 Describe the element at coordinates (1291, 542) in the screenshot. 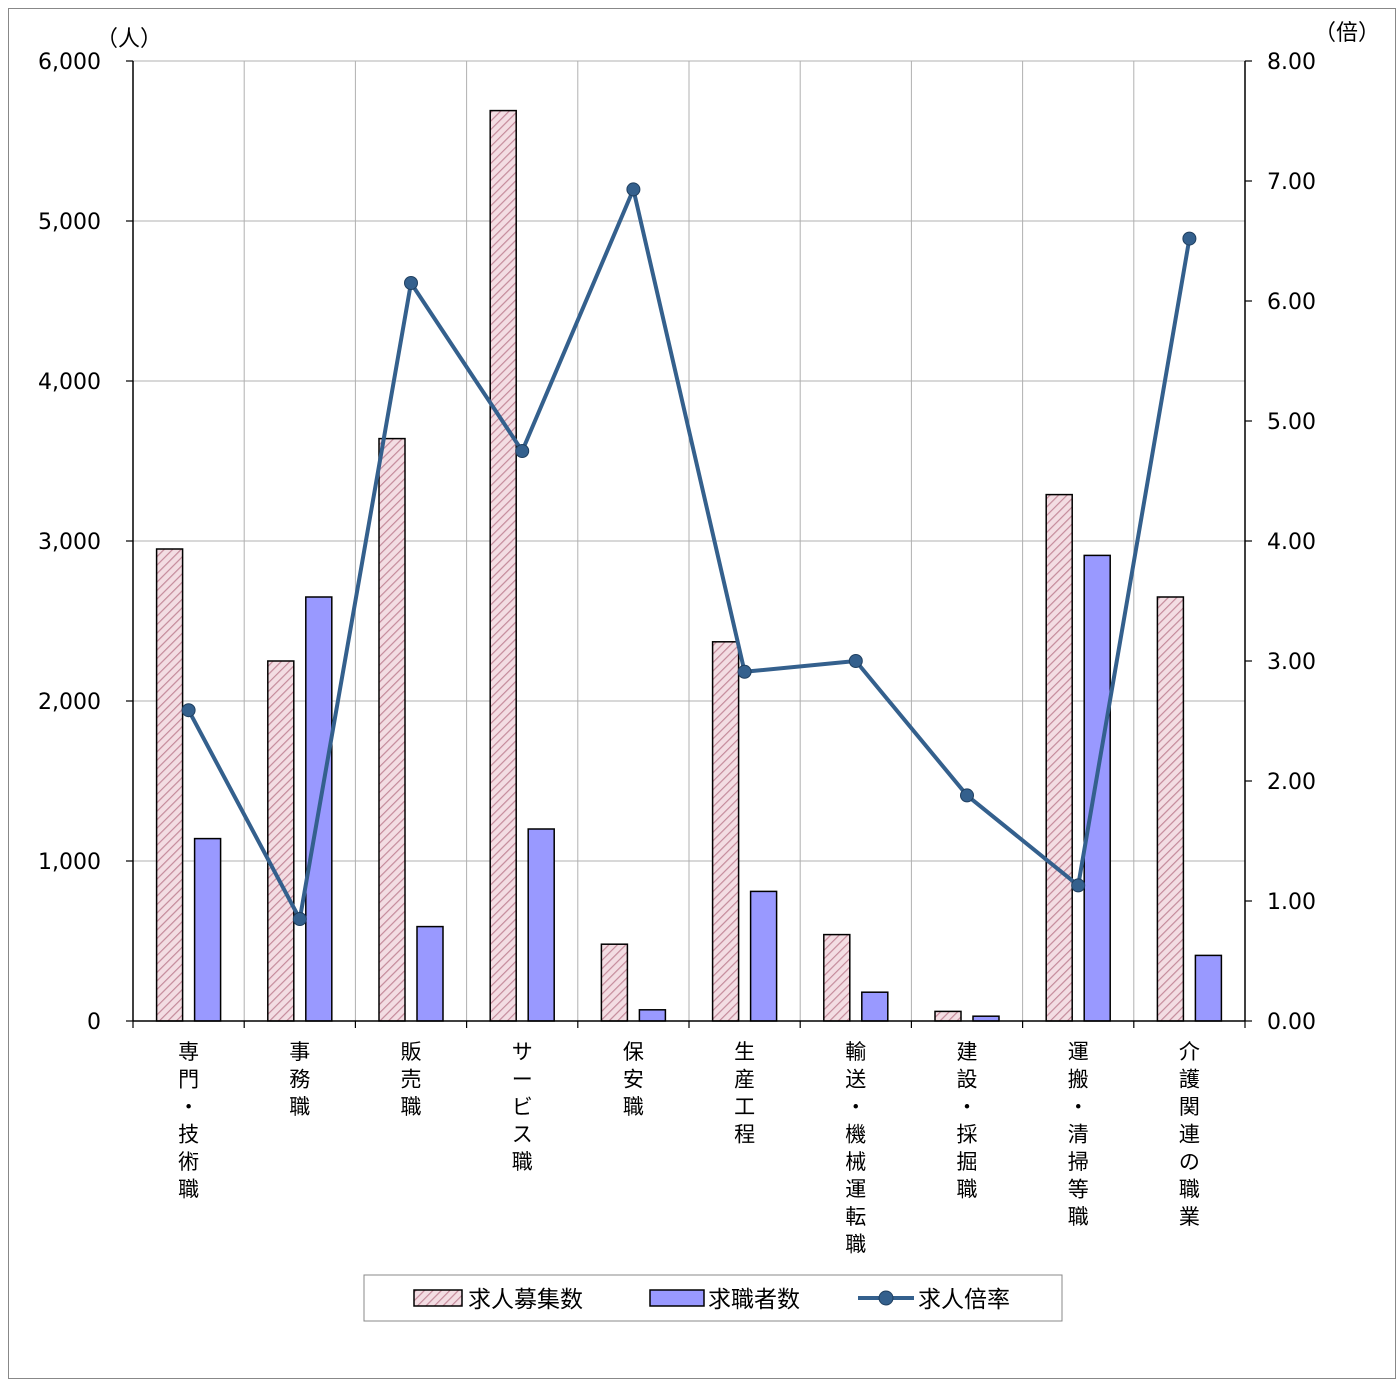

I see `right-tick-label: 4.00` at that location.